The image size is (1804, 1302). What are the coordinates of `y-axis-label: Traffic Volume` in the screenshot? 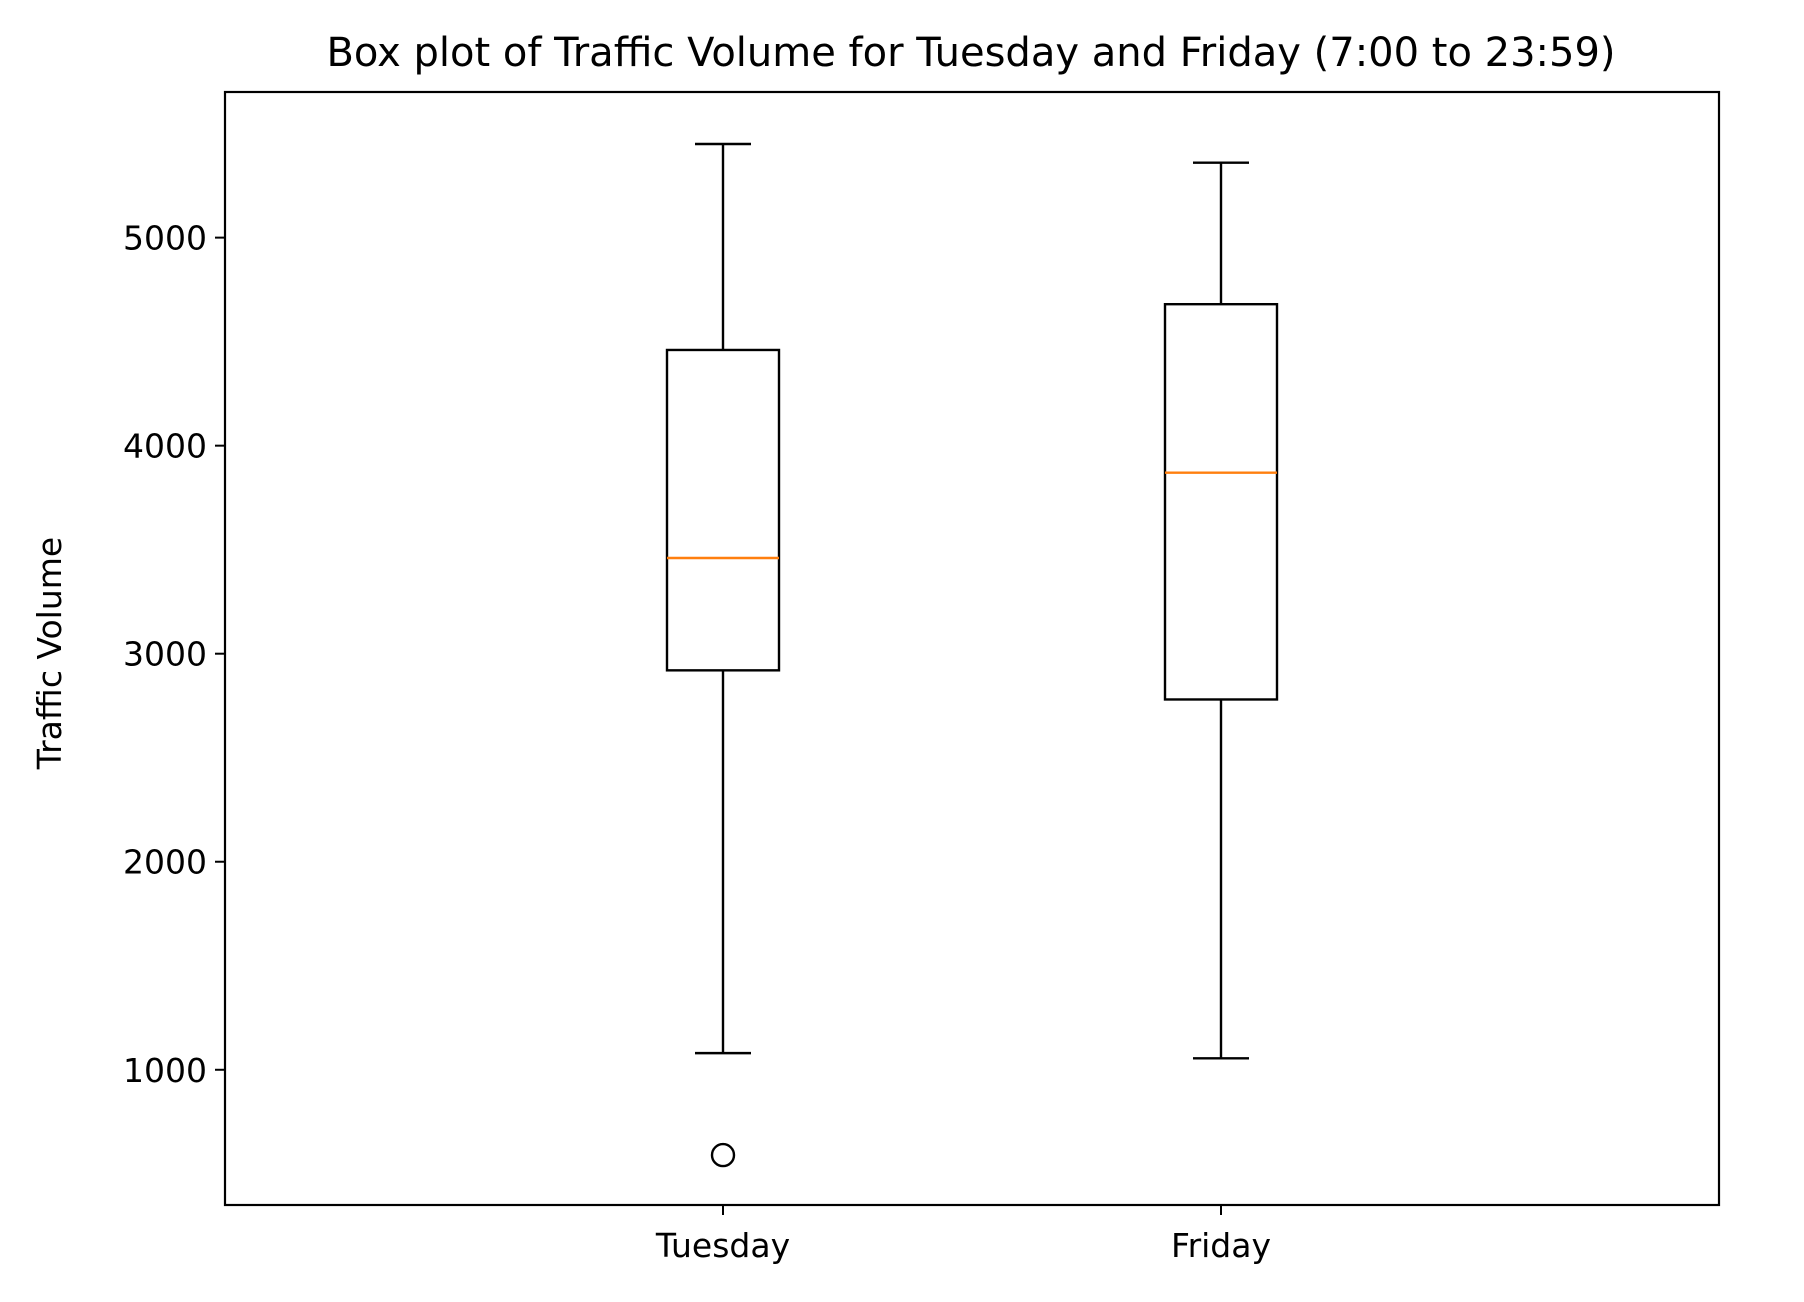 It's located at (49, 653).